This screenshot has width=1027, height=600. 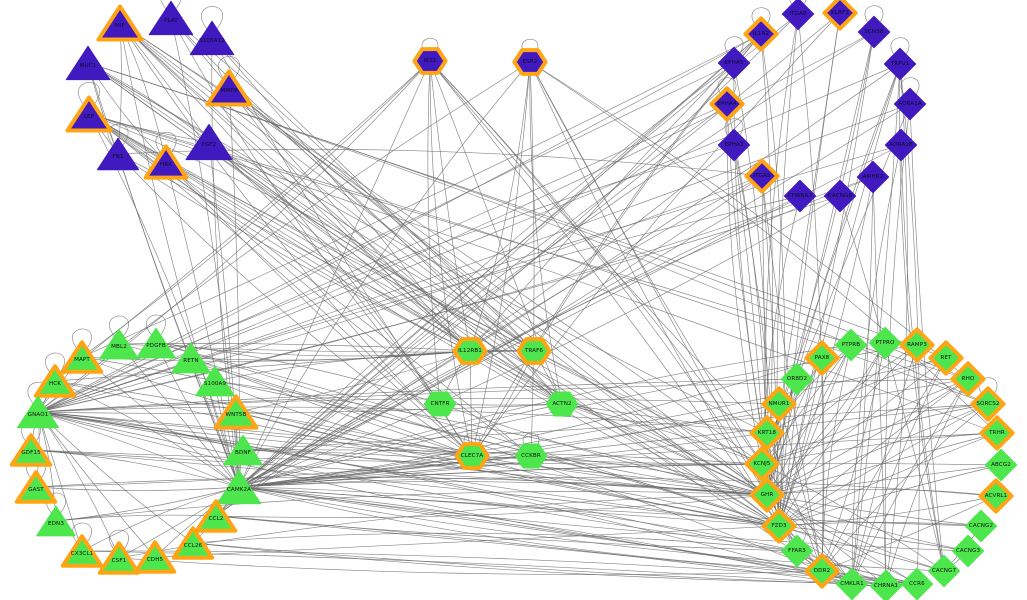 What do you see at coordinates (800, 196) in the screenshot?
I see `graph-node-chrna7: CHRNA7` at bounding box center [800, 196].